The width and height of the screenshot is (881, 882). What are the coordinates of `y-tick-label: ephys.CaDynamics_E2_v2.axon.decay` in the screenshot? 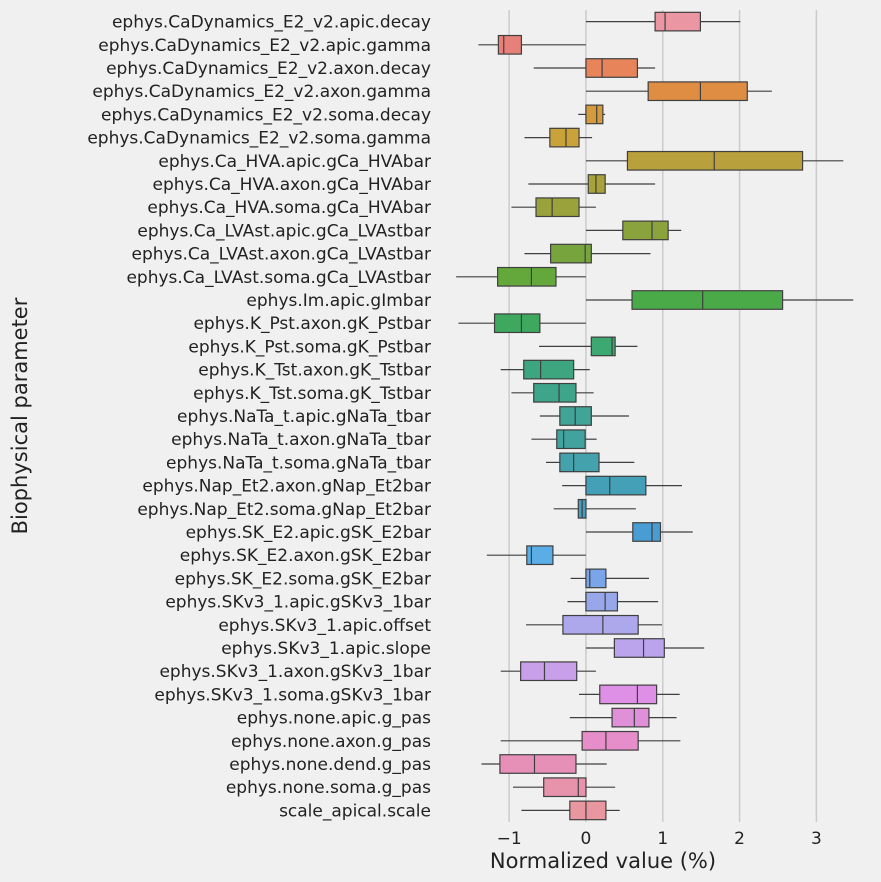 It's located at (268, 69).